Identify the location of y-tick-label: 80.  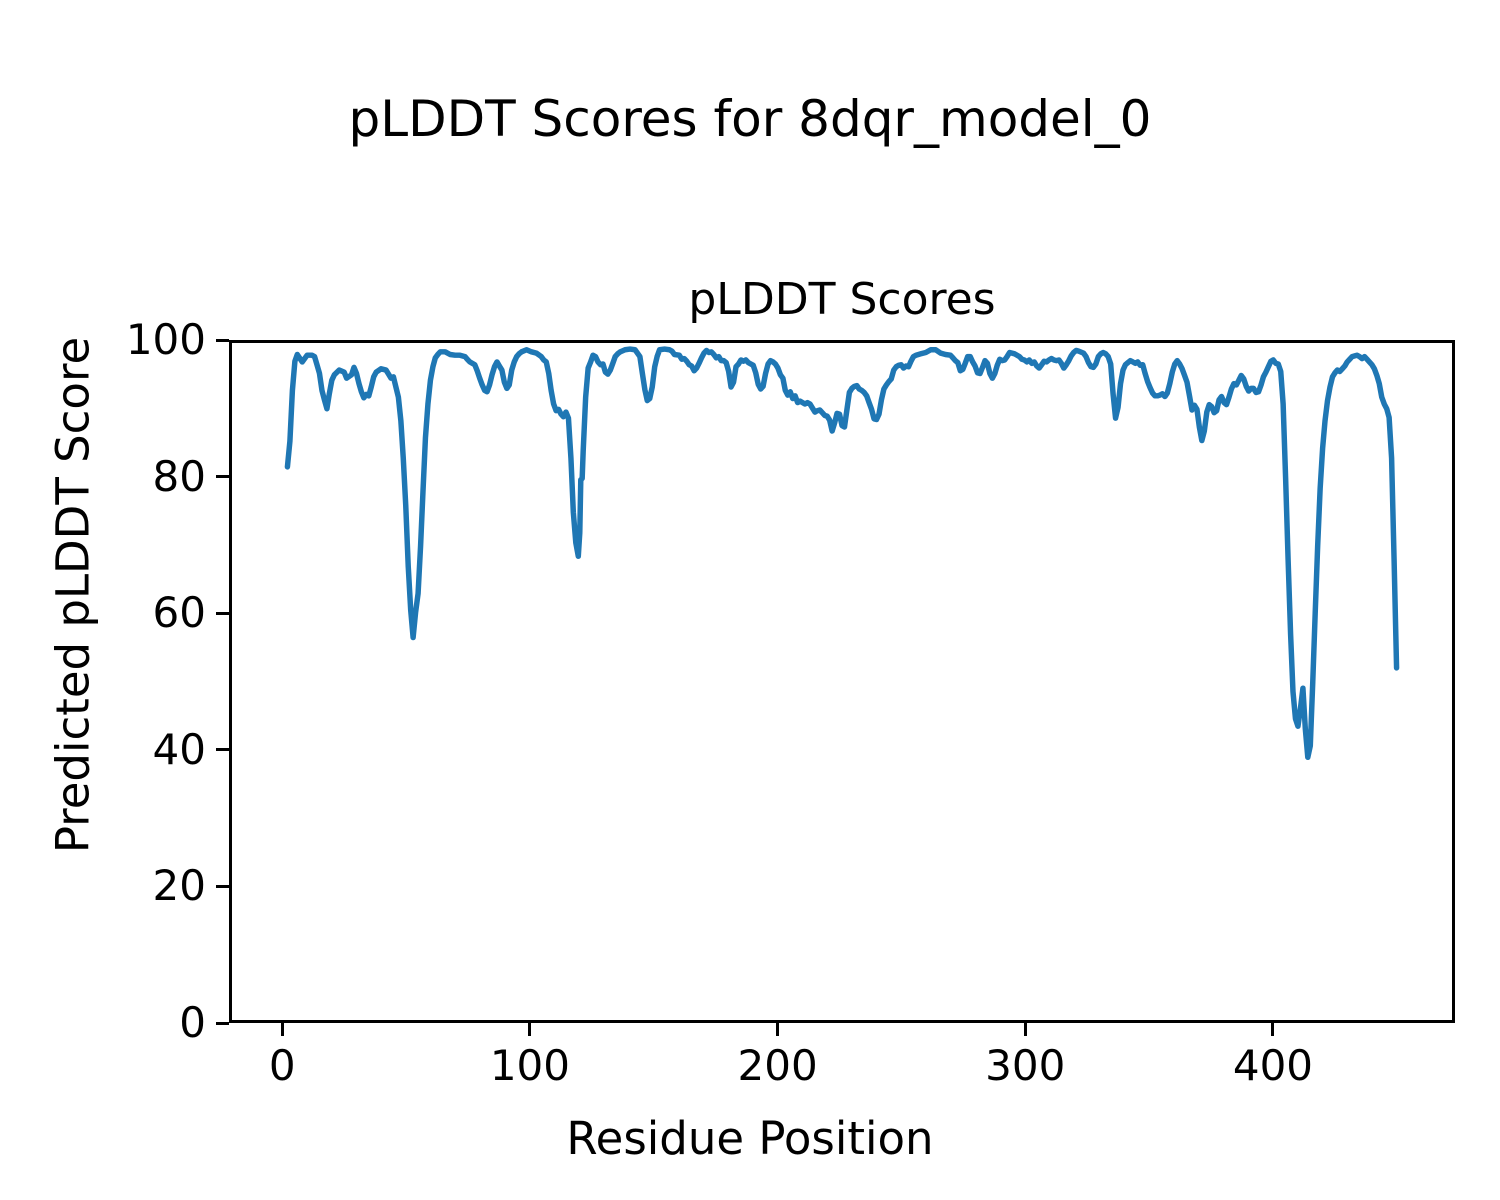
(179, 476).